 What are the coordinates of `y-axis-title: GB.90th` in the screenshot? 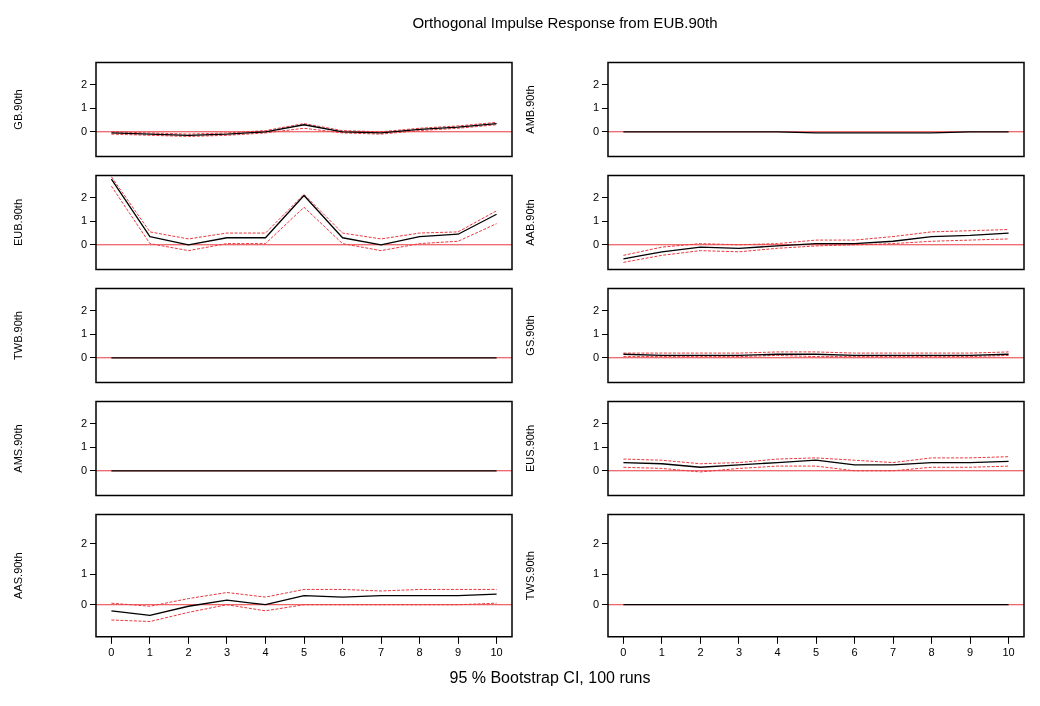 It's located at (17, 109).